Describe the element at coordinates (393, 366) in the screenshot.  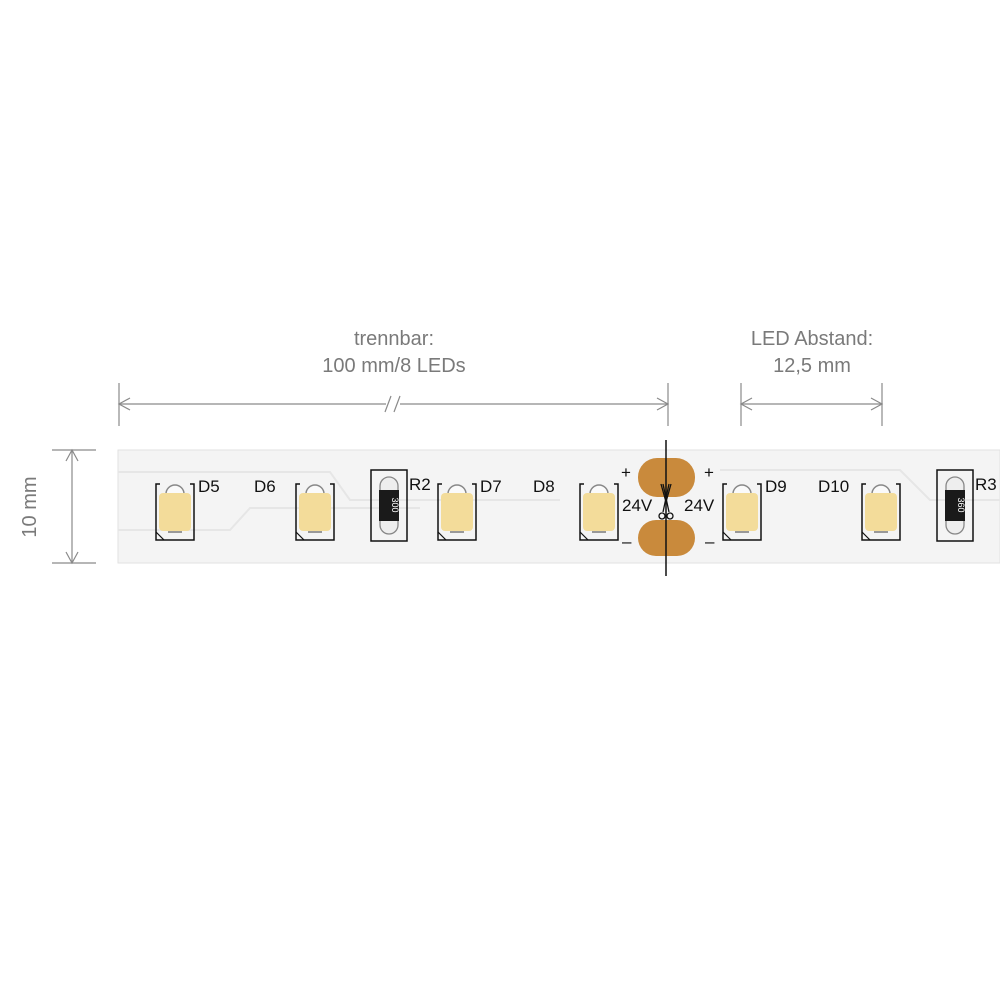
I see `cut-interval-value: 100 mm/8 LEDs` at that location.